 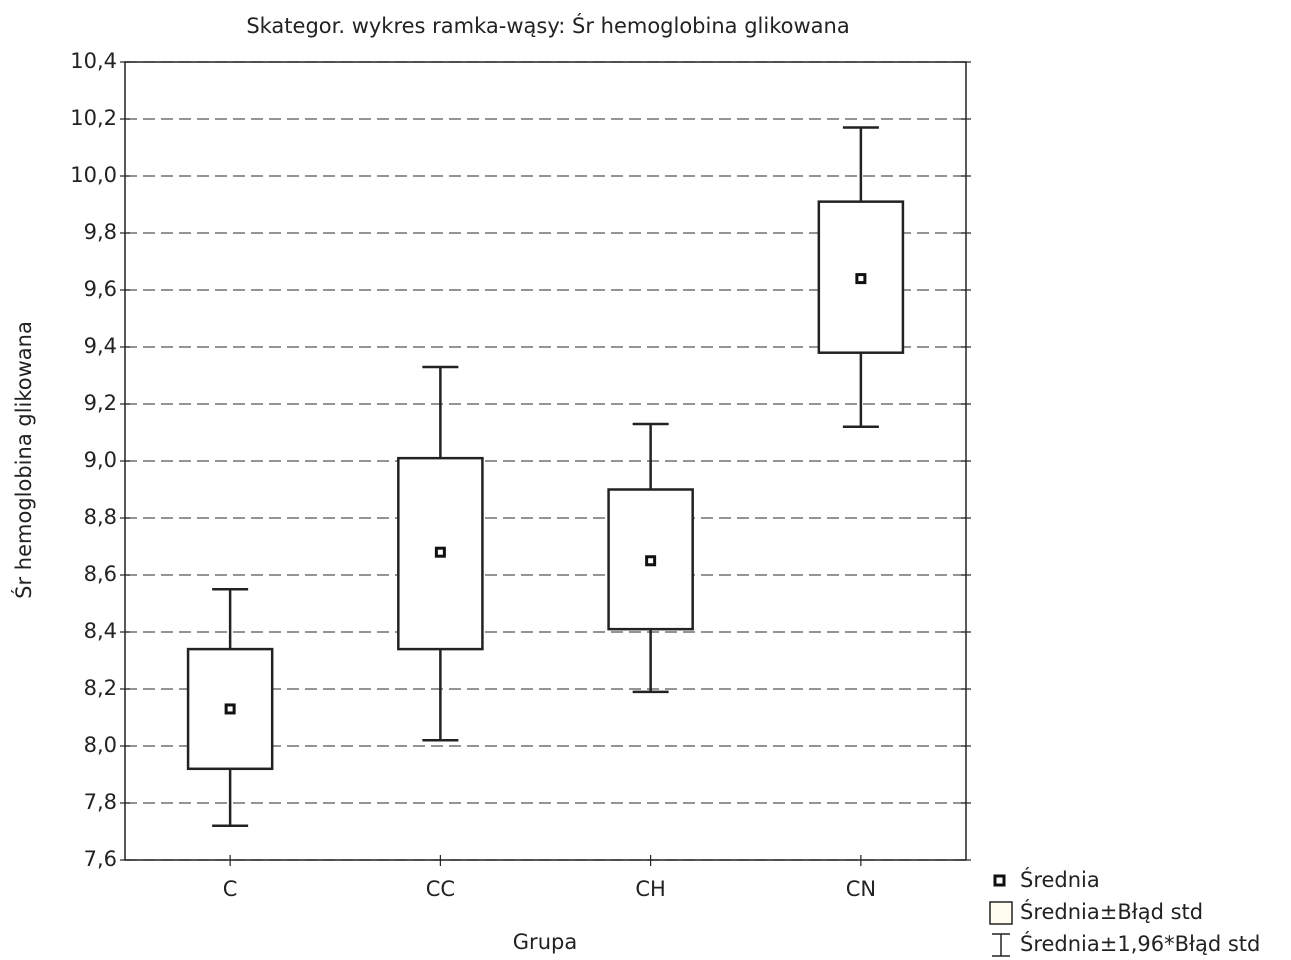 What do you see at coordinates (93, 118) in the screenshot?
I see `y-tick-label: 10,2` at bounding box center [93, 118].